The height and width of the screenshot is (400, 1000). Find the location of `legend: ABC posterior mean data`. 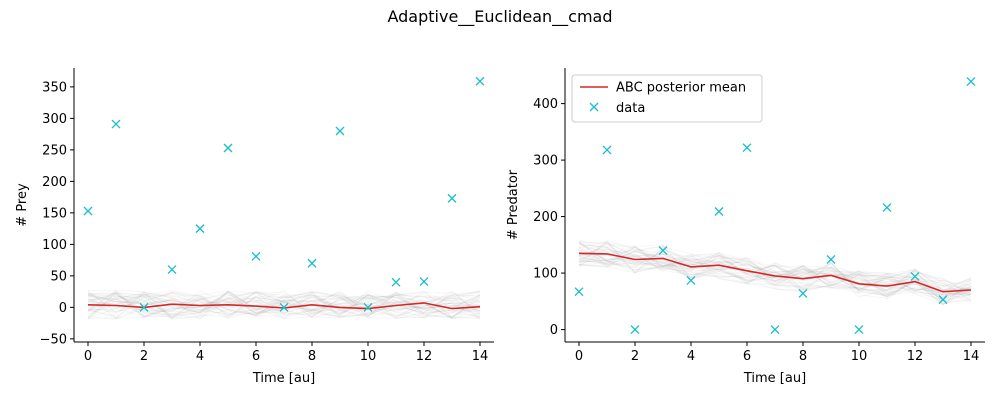

legend: ABC posterior mean data is located at coordinates (667, 98).